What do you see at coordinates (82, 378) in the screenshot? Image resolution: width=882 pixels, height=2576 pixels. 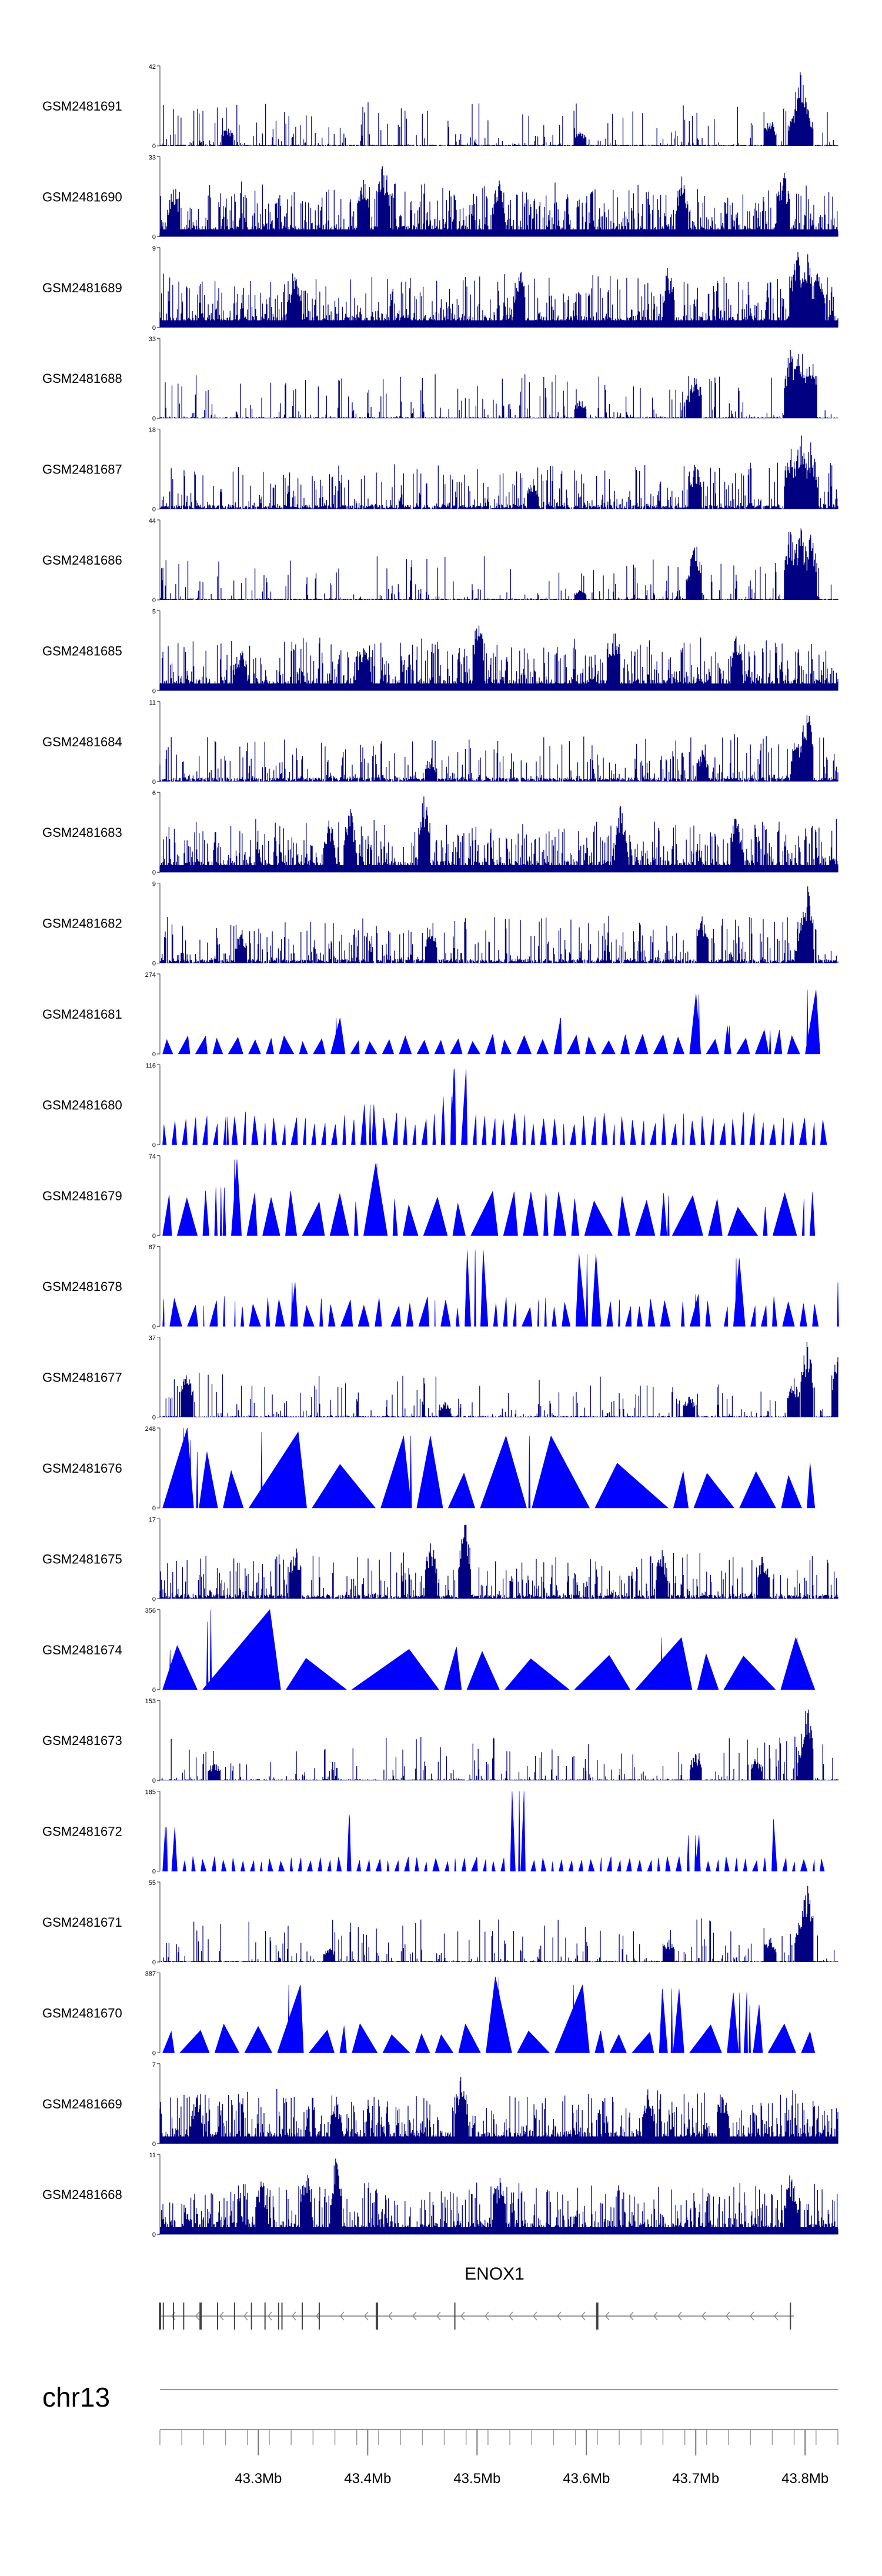 I see `track-label: GSM2481688` at bounding box center [82, 378].